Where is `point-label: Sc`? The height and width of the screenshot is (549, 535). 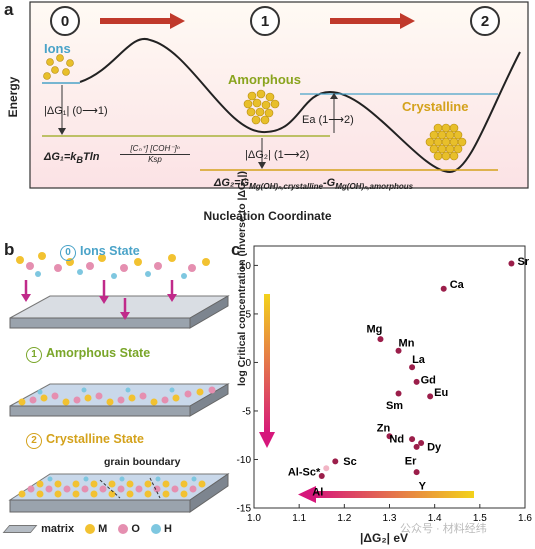
point-label: Sc is located at coordinates (349, 462).